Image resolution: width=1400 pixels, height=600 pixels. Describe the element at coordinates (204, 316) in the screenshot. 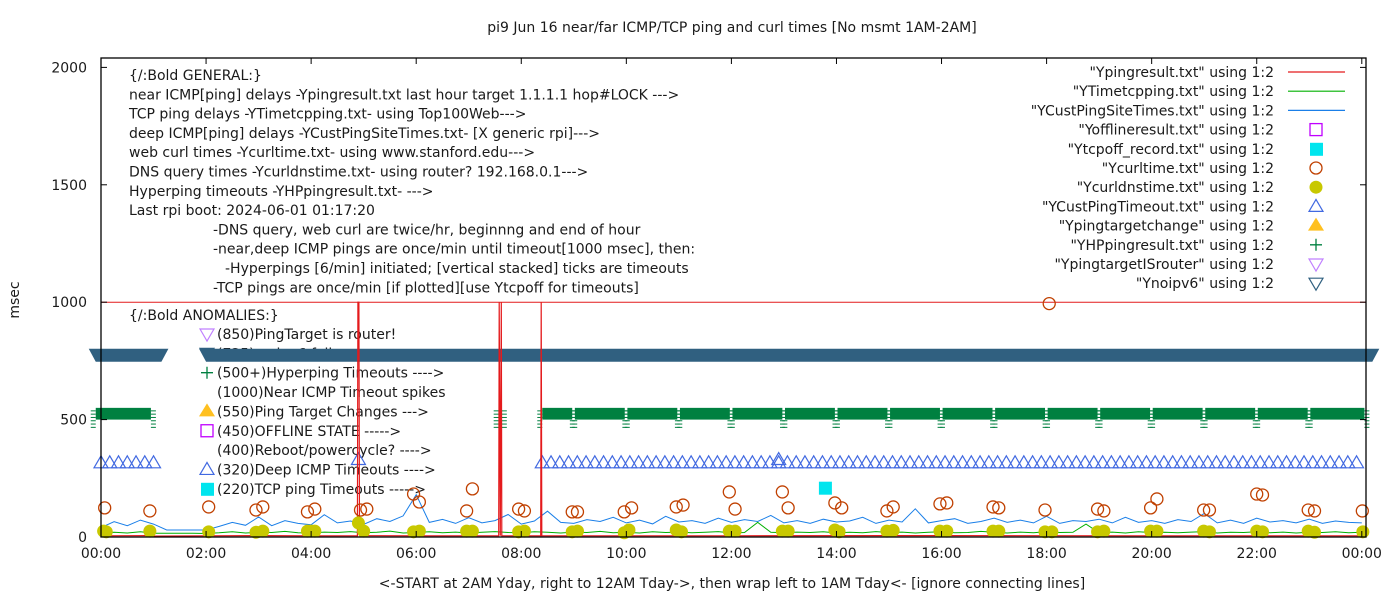

I see `anomalies-title: {/:Bold ANOMALIES:}` at that location.